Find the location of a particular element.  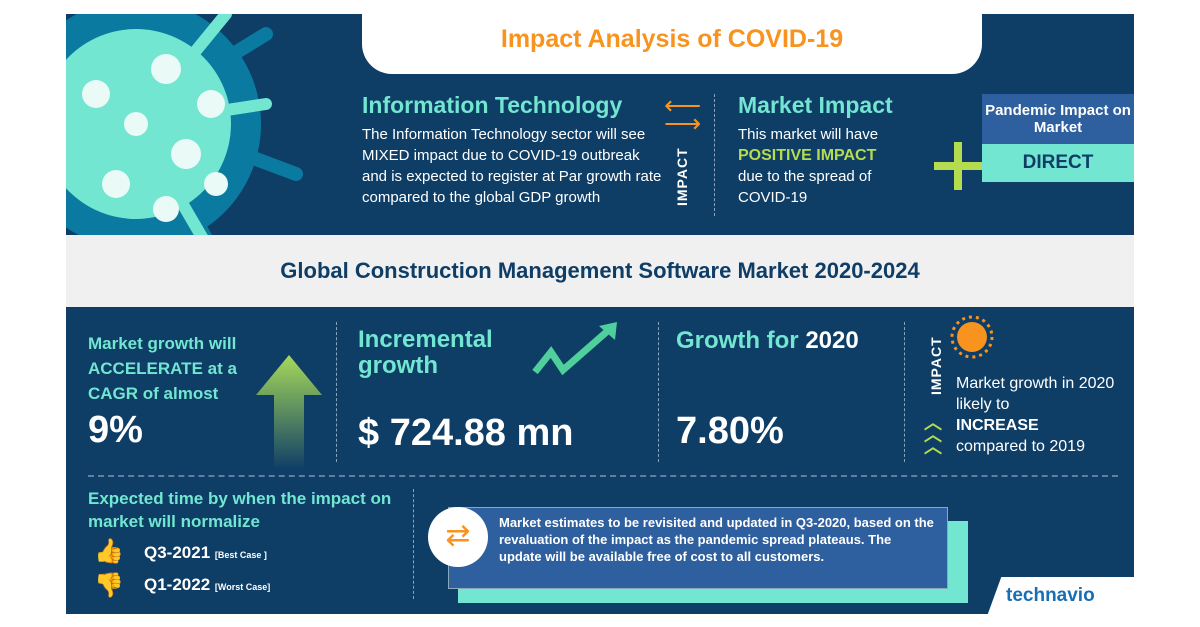

incremental-value: $ 724.88 mn is located at coordinates (466, 433).